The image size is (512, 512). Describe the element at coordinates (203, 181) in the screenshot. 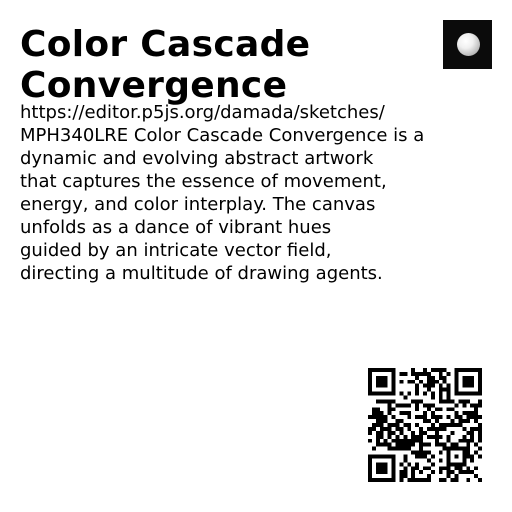

I see `description-line: that captures the essence of movement,` at that location.